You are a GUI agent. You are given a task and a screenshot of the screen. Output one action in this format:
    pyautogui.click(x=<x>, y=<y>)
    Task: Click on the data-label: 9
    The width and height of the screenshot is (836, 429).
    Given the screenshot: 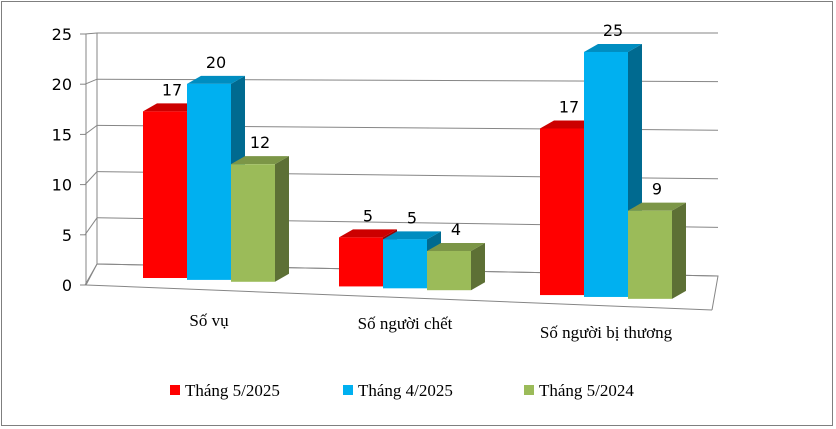 What is the action you would take?
    pyautogui.click(x=657, y=189)
    